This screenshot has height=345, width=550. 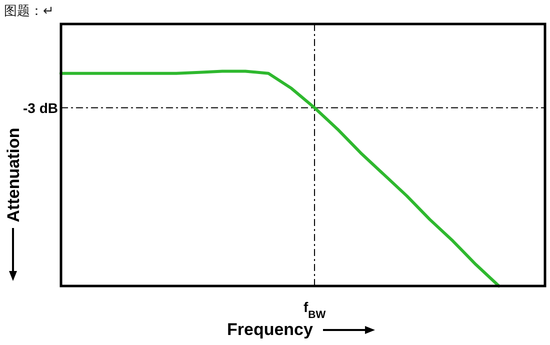 I want to click on text: f$_{BW}$, so click(x=314, y=310).